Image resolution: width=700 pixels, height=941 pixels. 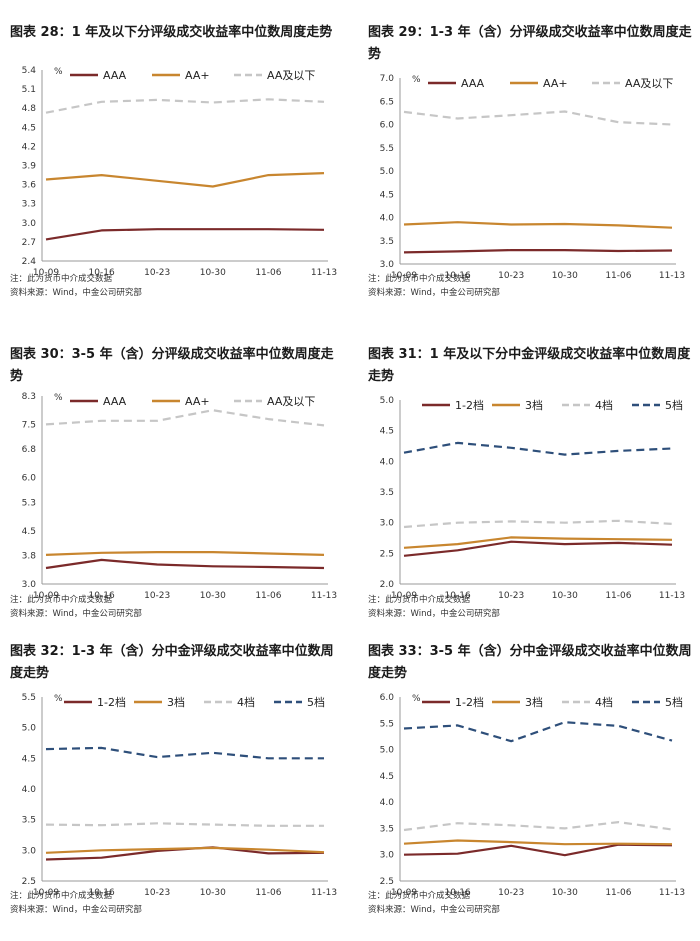 What do you see at coordinates (469, 702) in the screenshot?
I see `legend-label: 1-2档` at bounding box center [469, 702].